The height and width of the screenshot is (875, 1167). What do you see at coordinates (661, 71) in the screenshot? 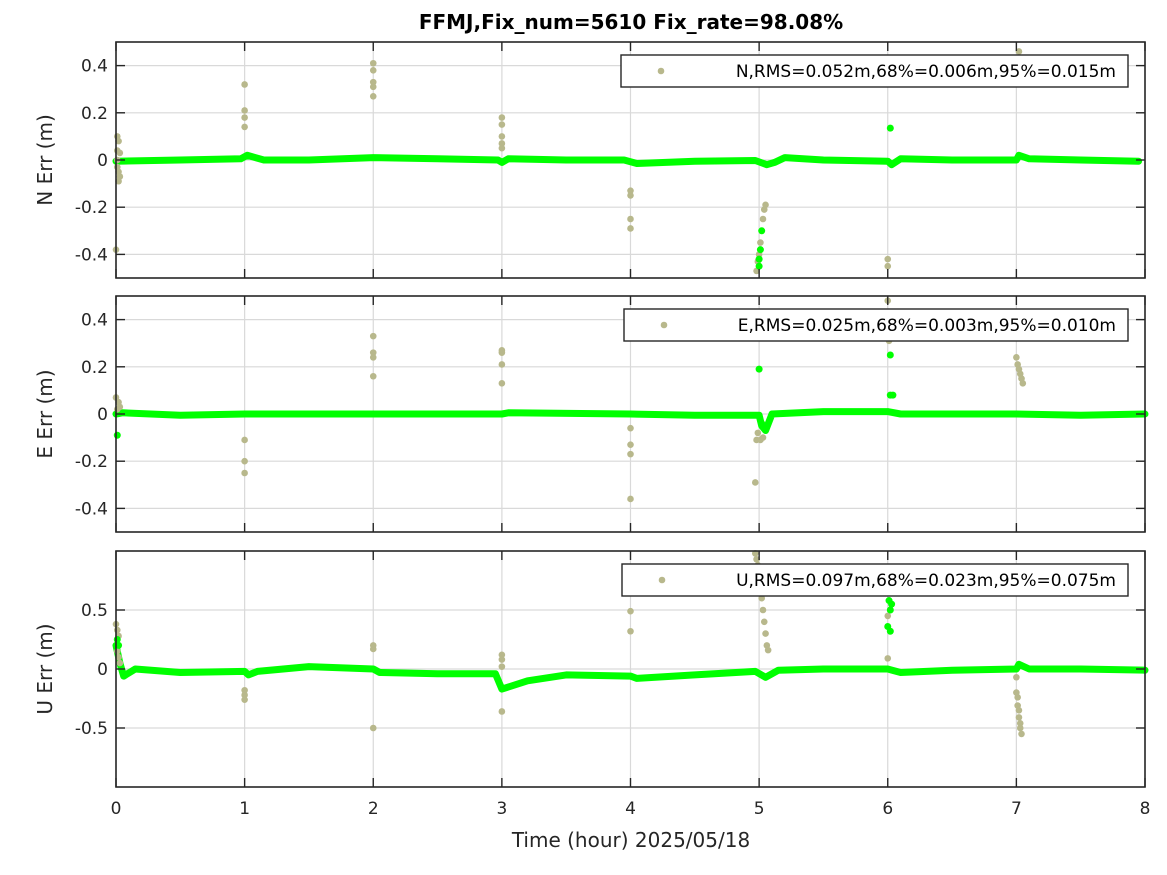
I see `legend-marker` at bounding box center [661, 71].